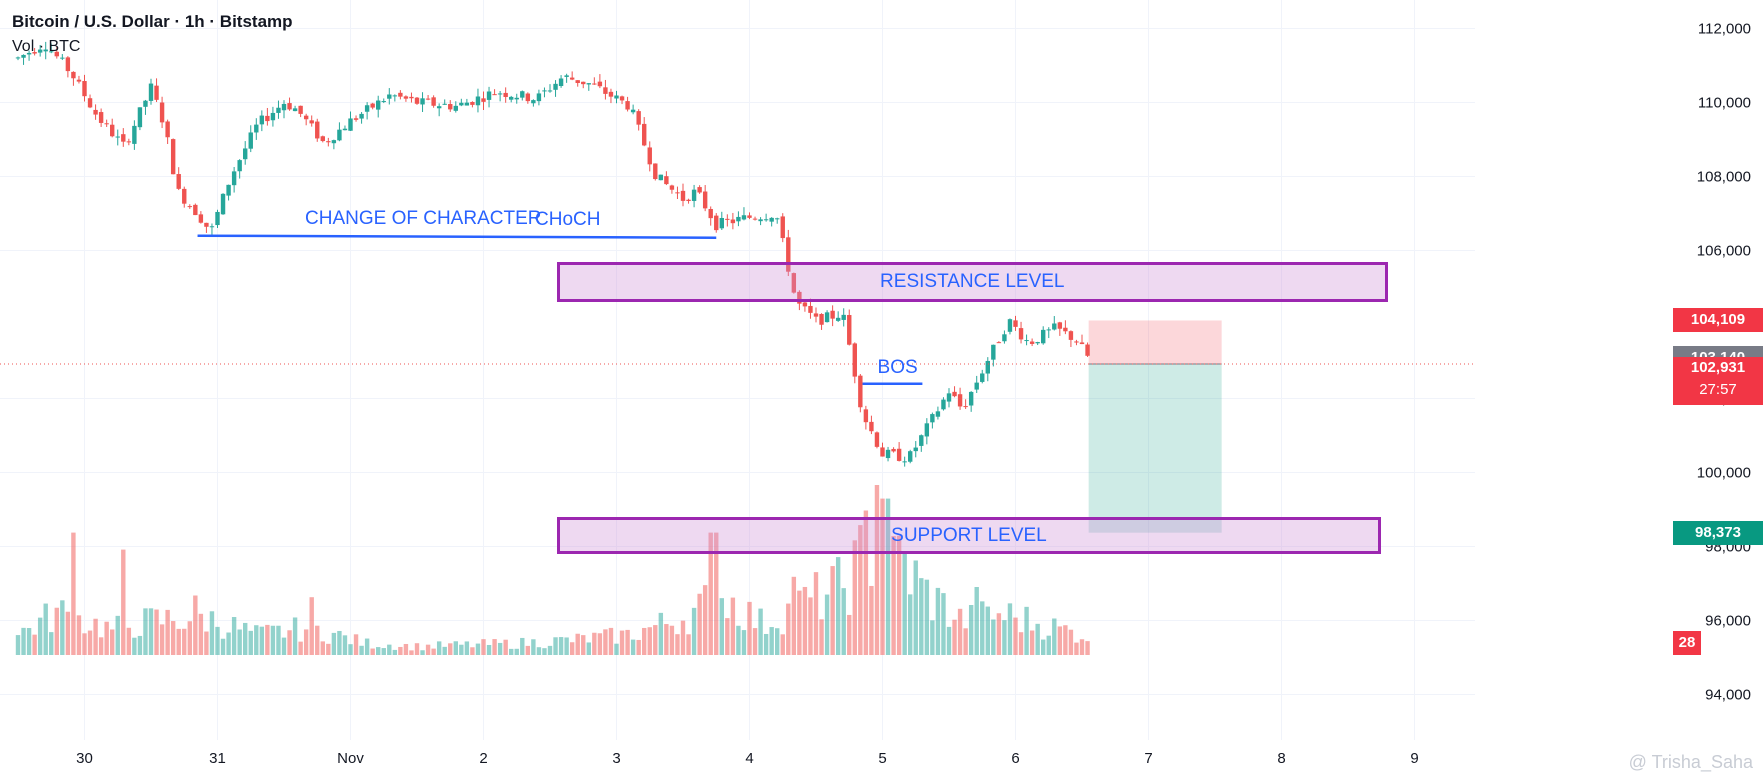  Describe the element at coordinates (1723, 250) in the screenshot. I see `price-tick-label: 106,000` at that location.